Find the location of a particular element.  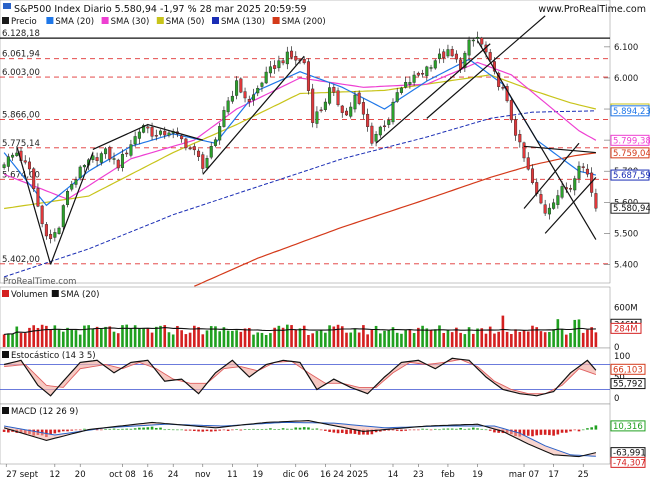

price-legend-label: SMA (200) is located at coordinates (304, 22).